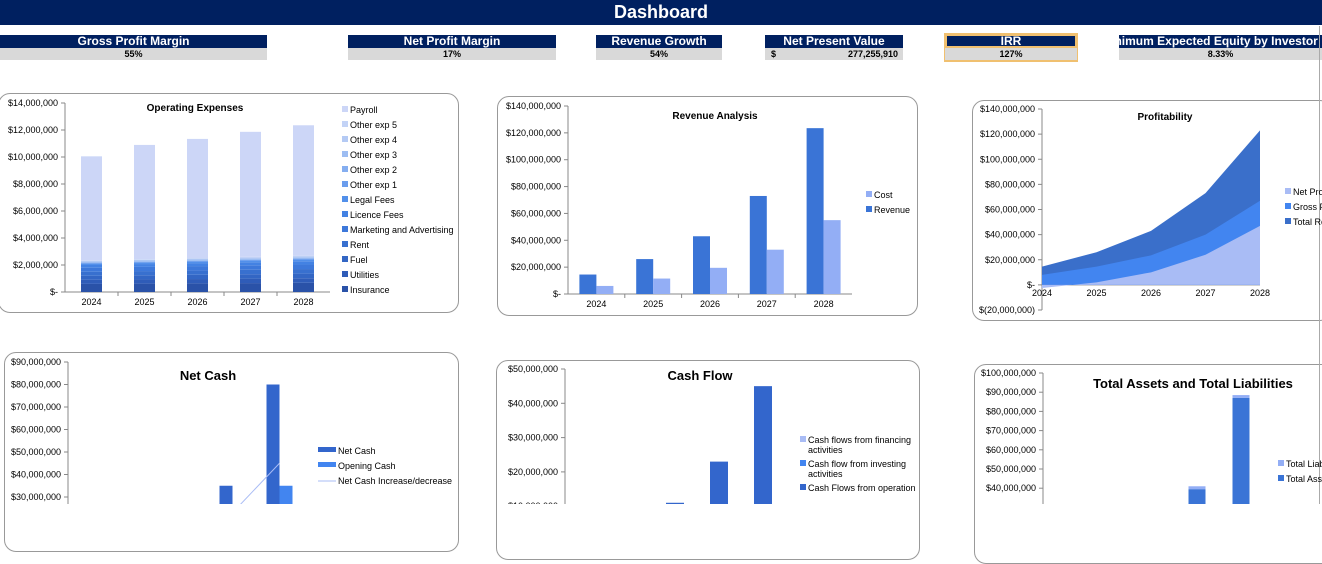 This screenshot has width=1322, height=564. What do you see at coordinates (195, 108) in the screenshot?
I see `chart-title: Operating Expenses` at bounding box center [195, 108].